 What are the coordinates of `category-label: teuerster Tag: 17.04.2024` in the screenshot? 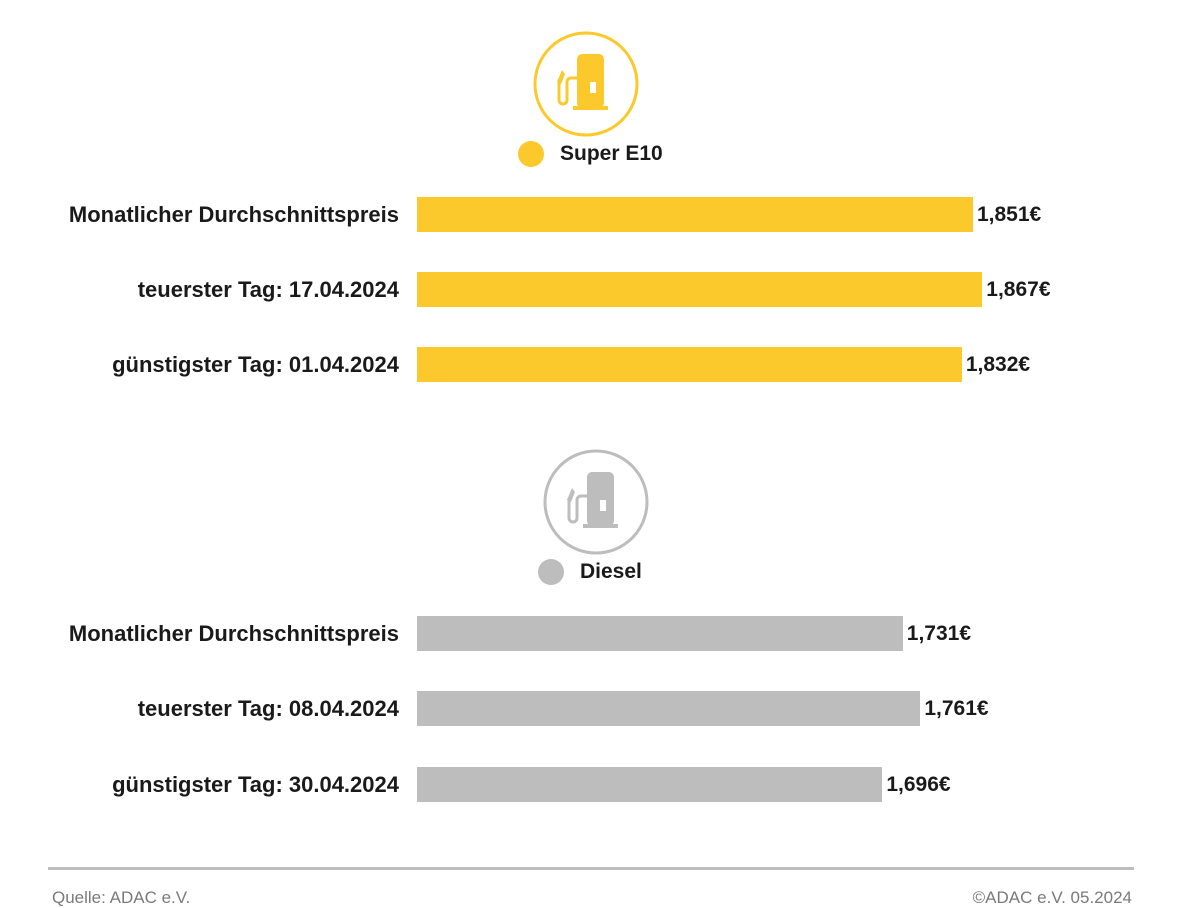 It's located at (268, 289).